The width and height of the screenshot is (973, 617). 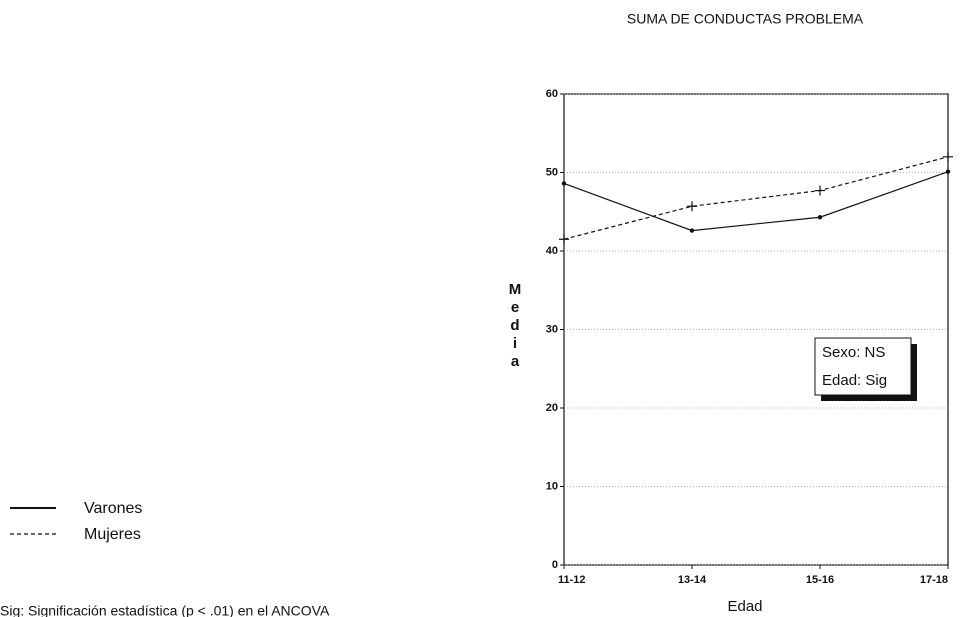 I want to click on legend-label: Varones, so click(x=113, y=508).